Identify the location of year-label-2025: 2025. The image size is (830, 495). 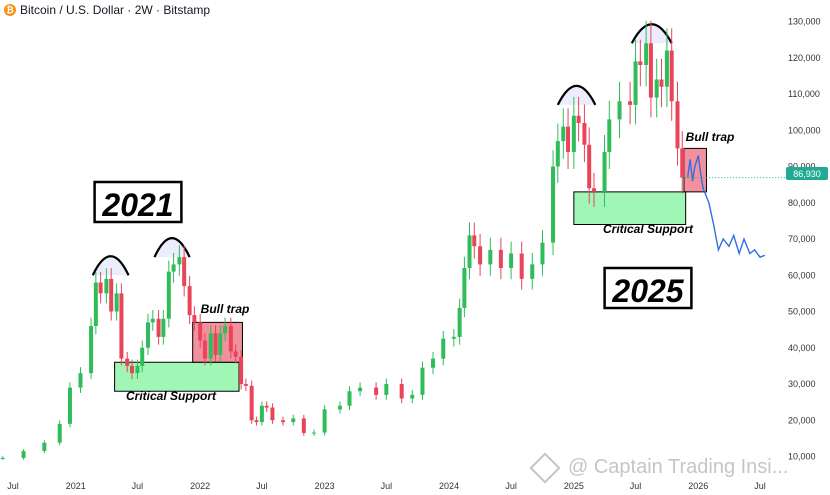
(647, 291).